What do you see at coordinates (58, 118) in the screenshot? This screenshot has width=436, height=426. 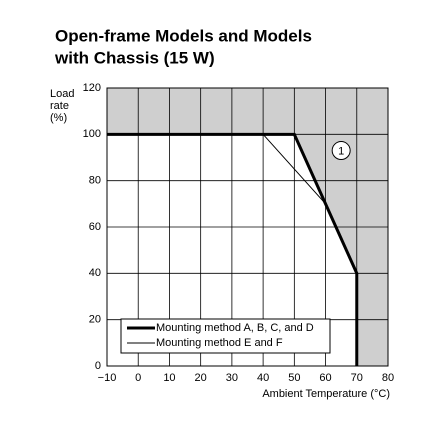 I see `y-axis-label: (%)` at bounding box center [58, 118].